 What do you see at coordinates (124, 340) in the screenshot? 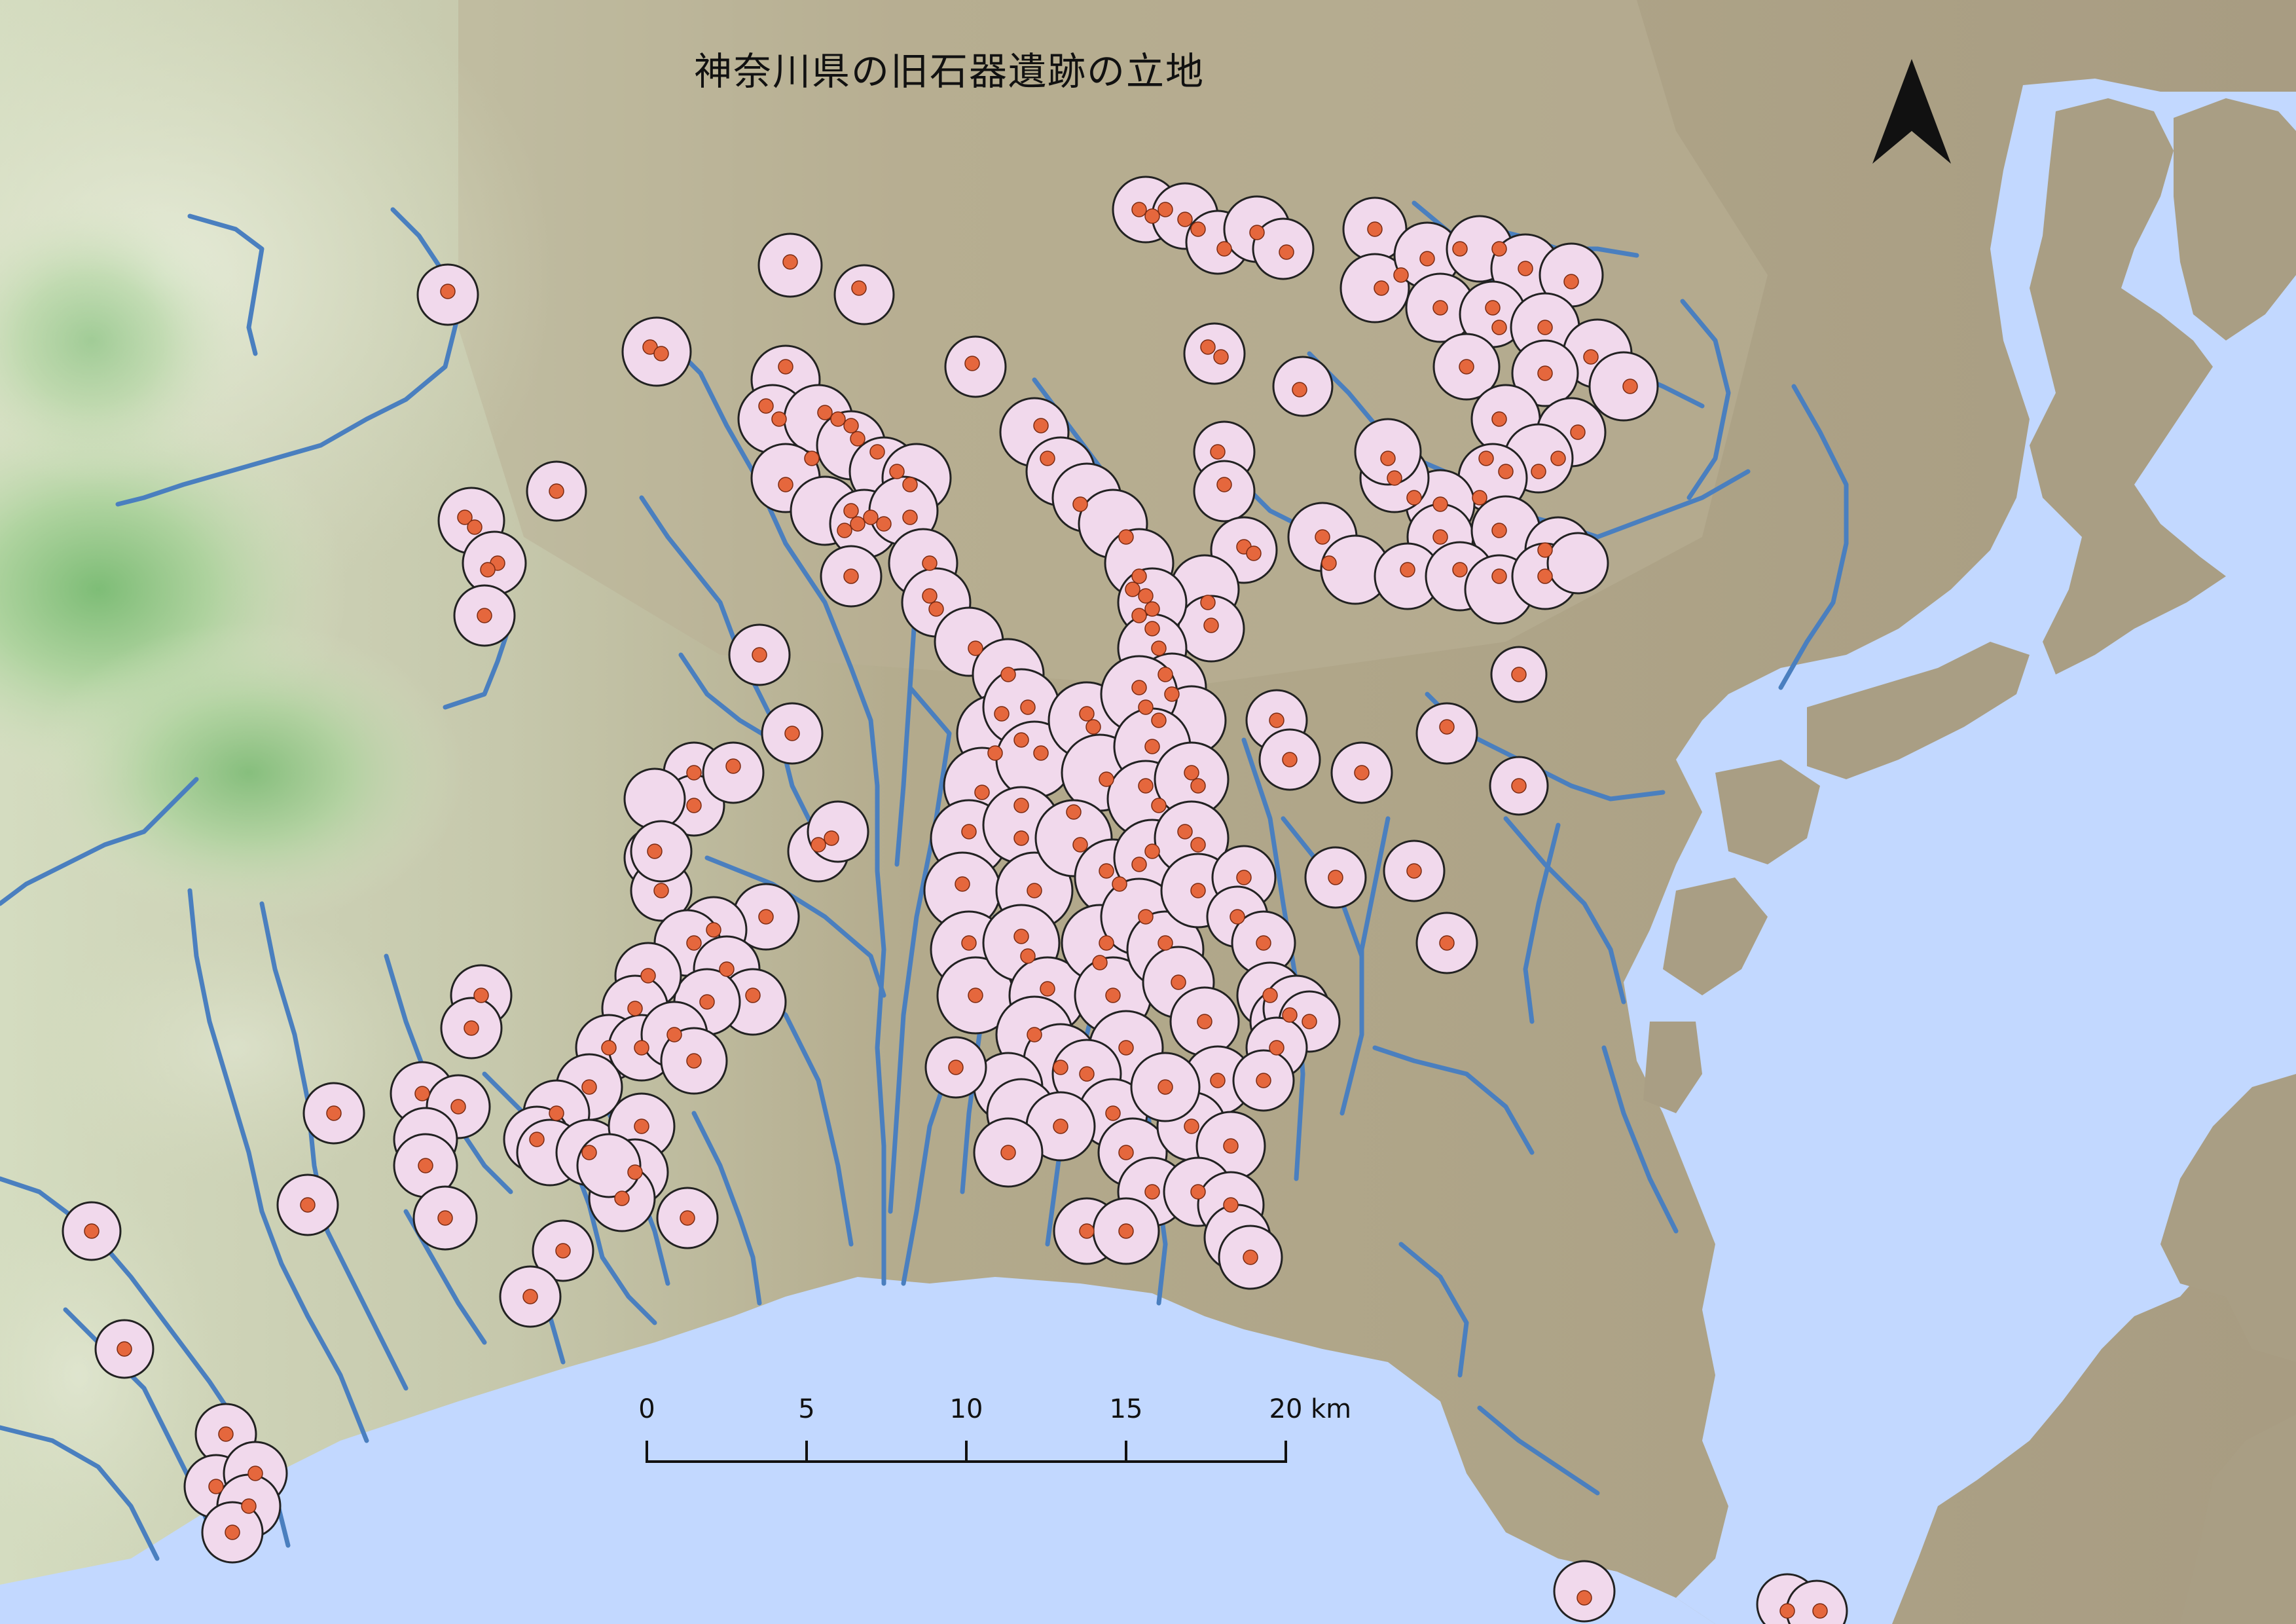
I see `mountain-terrain` at bounding box center [124, 340].